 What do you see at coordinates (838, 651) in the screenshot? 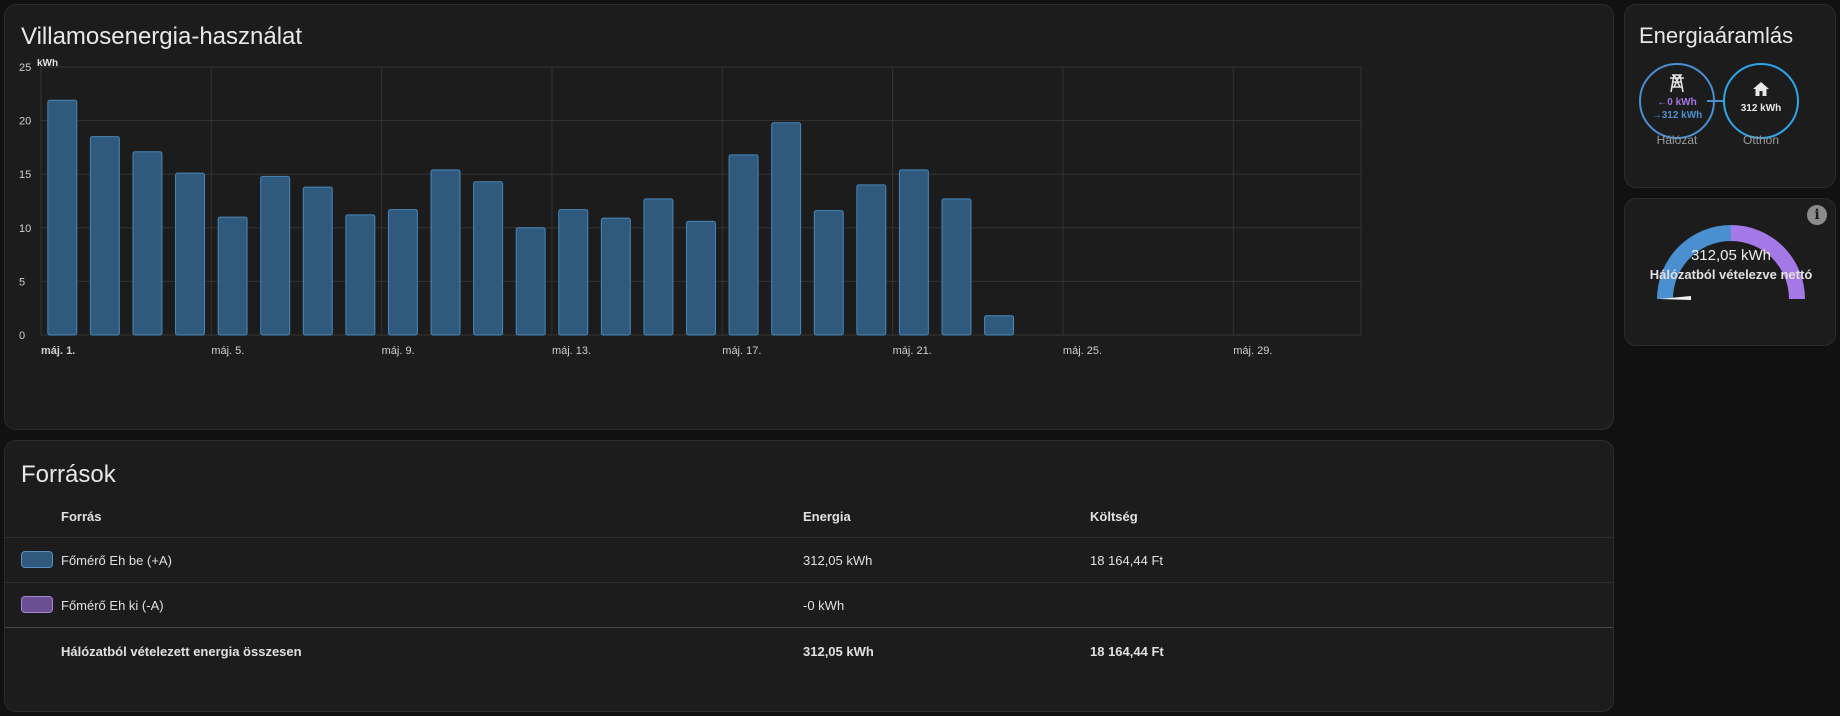
I see `total-energy: 312,05 kWh` at bounding box center [838, 651].